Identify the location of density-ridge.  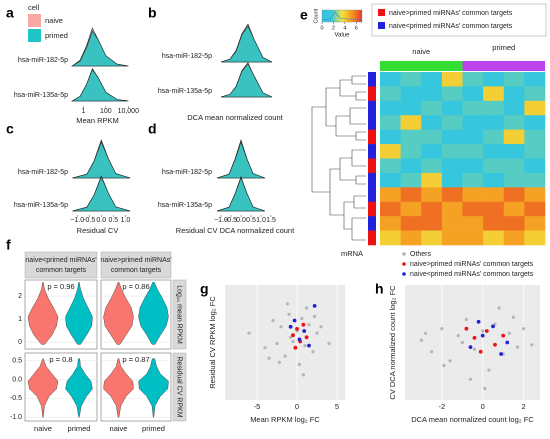
(100, 85).